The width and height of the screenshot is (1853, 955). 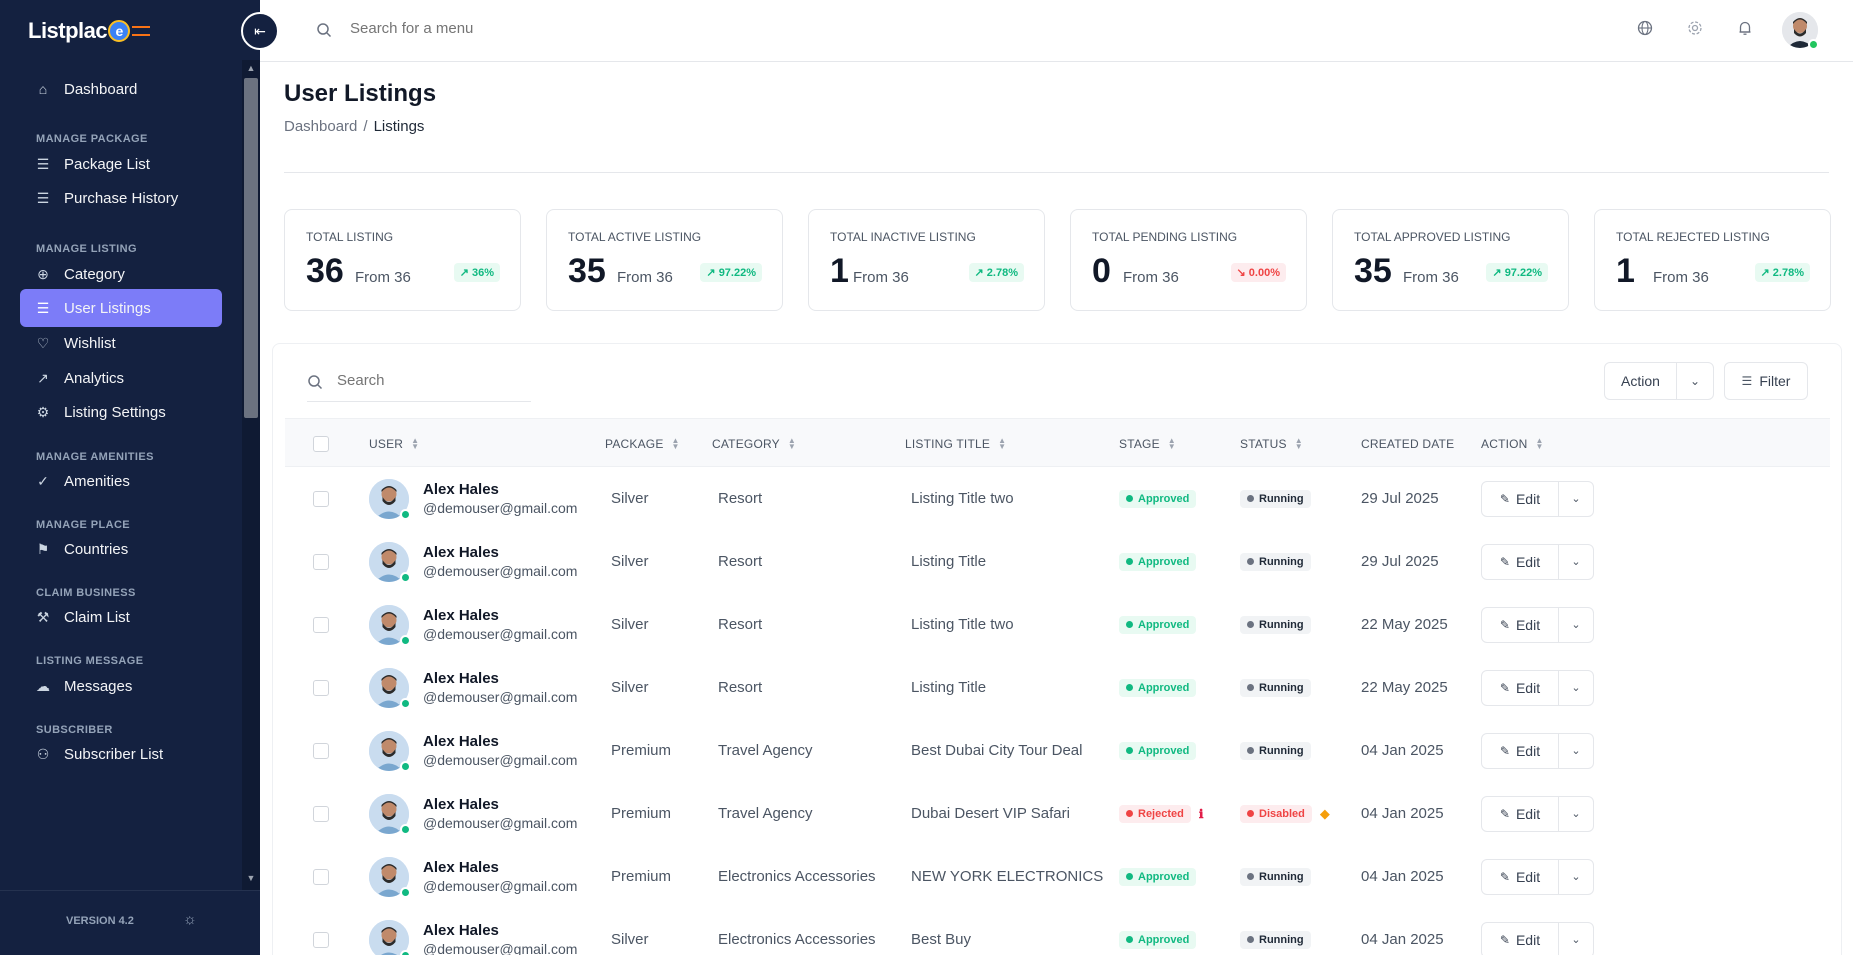 I want to click on stat-value: 36, so click(x=325, y=271).